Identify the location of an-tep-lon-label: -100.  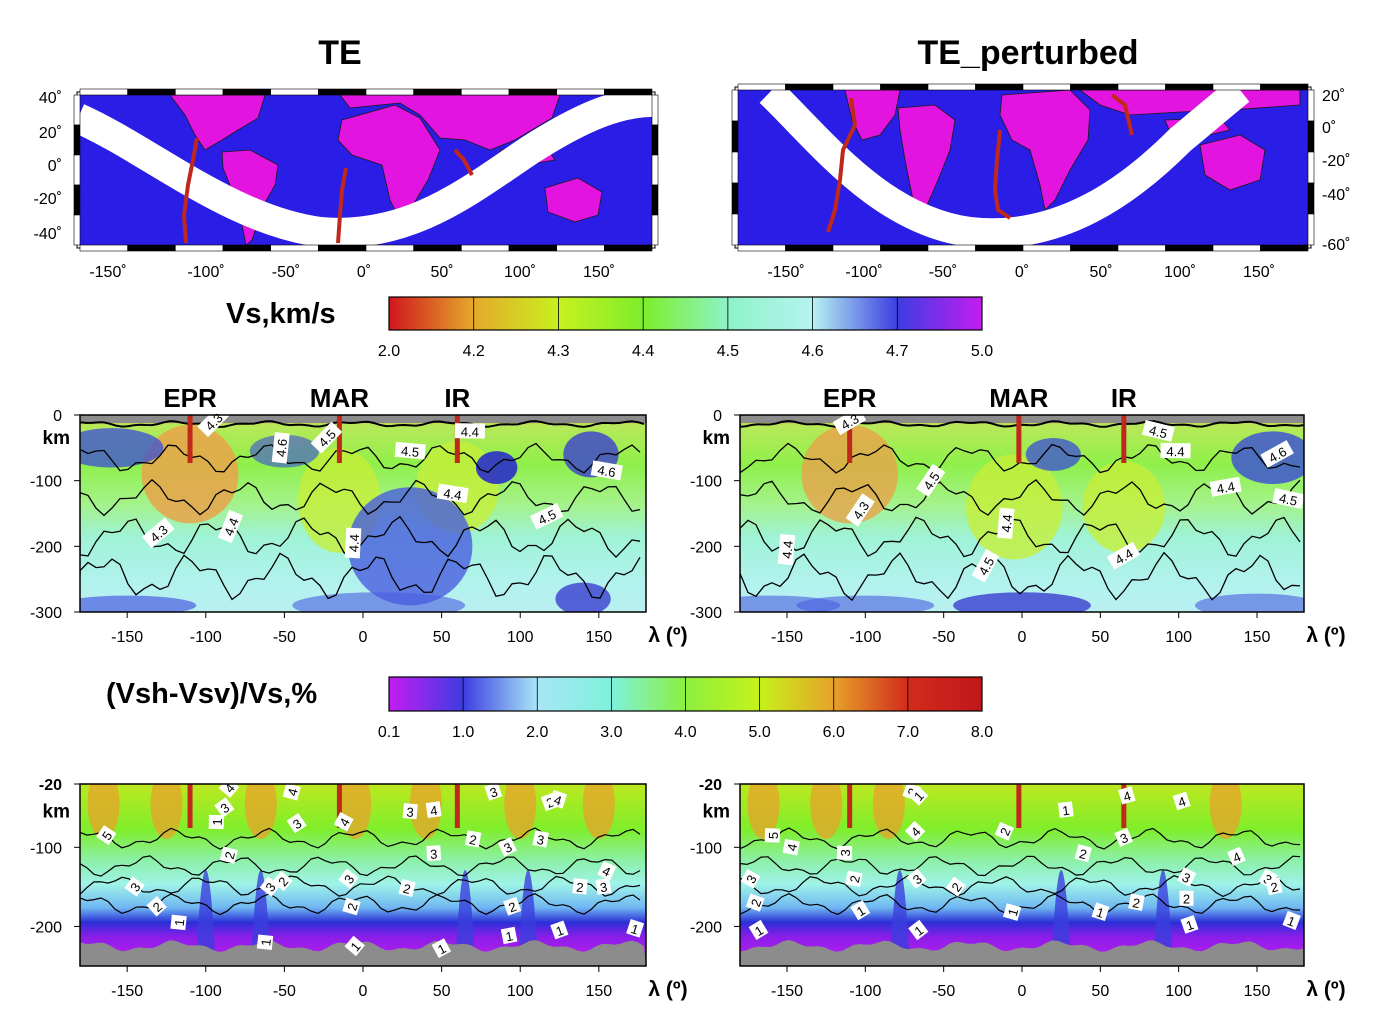
(865, 991).